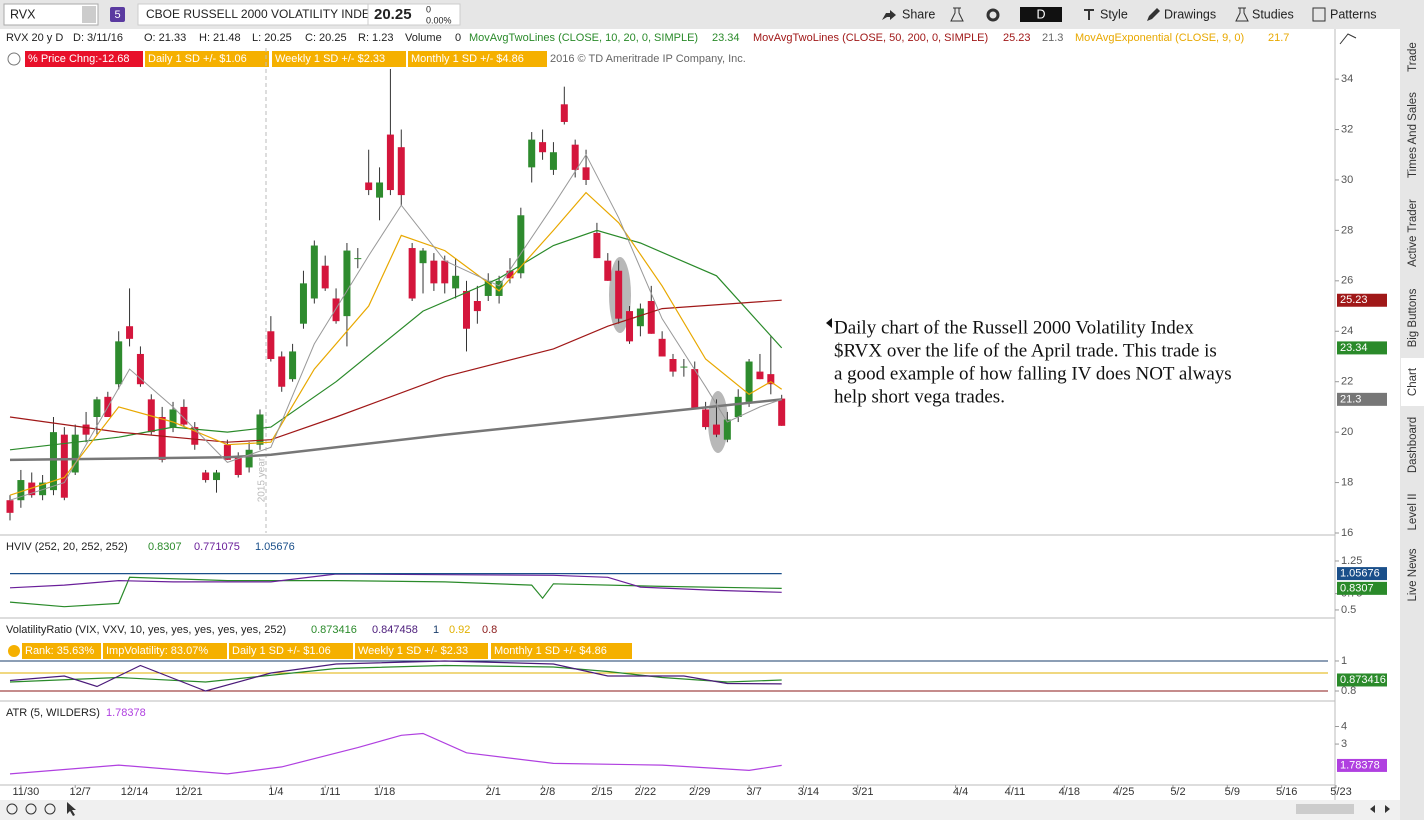  Describe the element at coordinates (1413, 445) in the screenshot. I see `side-tab: Dashboard` at that location.